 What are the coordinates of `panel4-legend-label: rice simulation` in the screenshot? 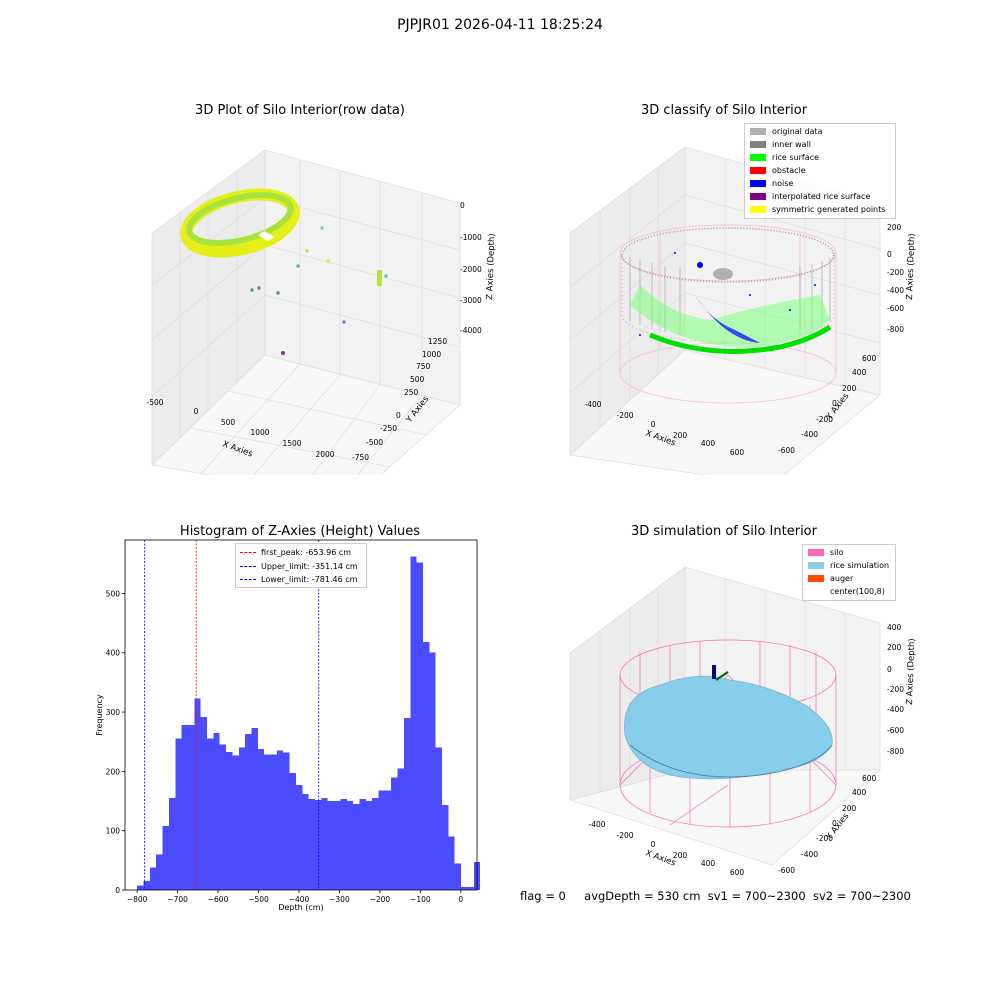 It's located at (860, 565).